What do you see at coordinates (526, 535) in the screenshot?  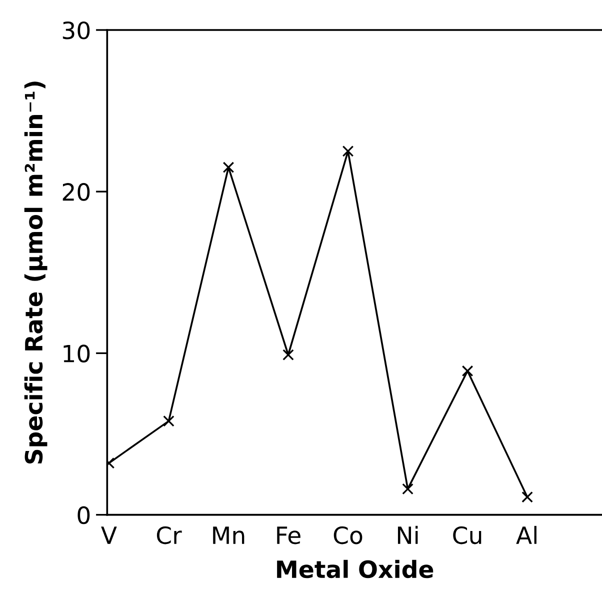 I see `x-tick-label: Al` at bounding box center [526, 535].